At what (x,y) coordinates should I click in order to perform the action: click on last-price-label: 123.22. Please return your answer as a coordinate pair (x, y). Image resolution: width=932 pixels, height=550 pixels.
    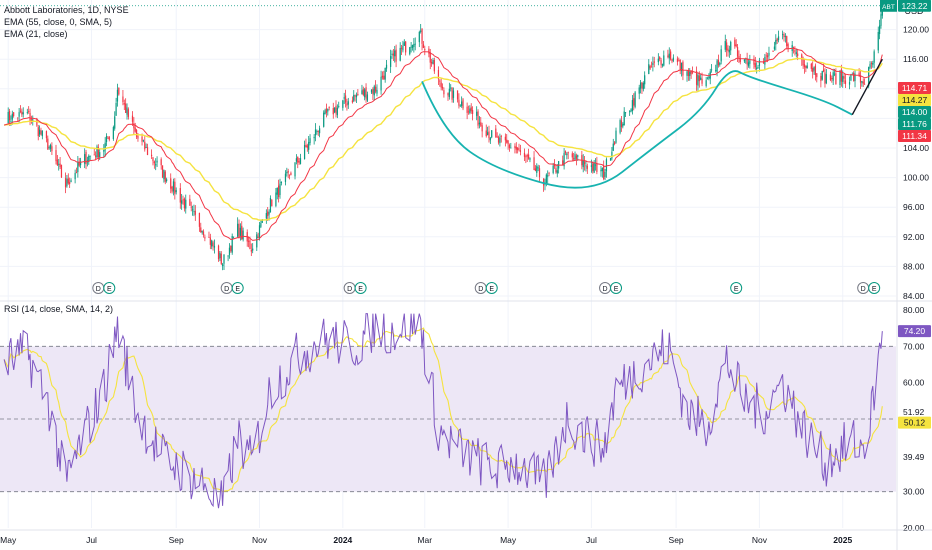
    Looking at the image, I should click on (915, 6).